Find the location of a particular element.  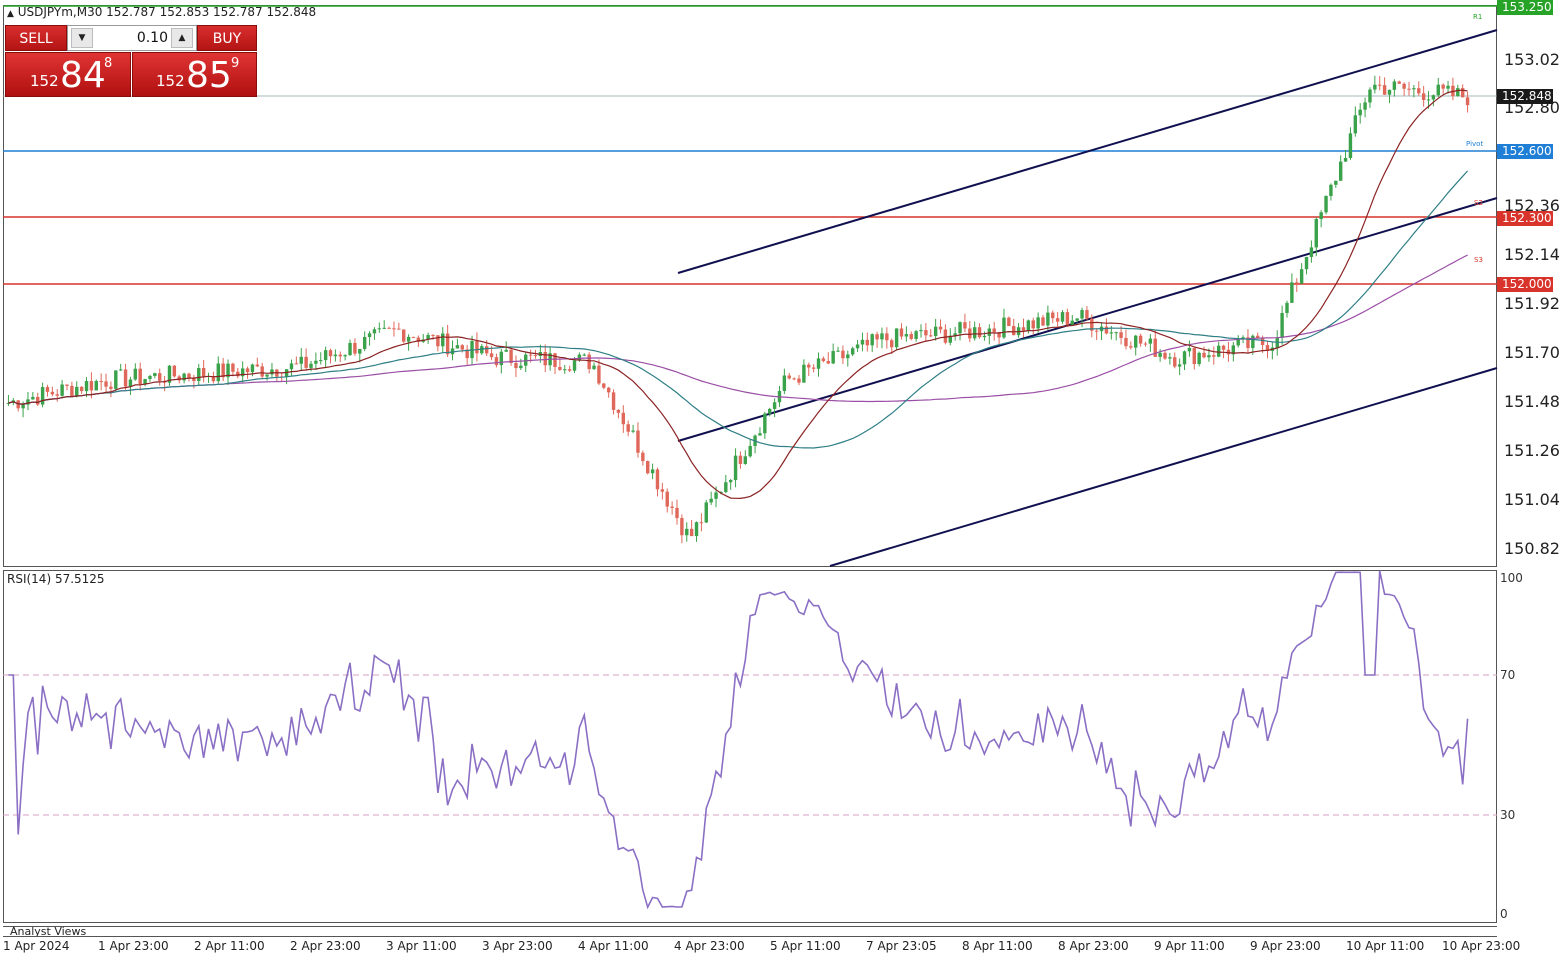

sell-price-quote: 152 84 8 is located at coordinates (68, 74).